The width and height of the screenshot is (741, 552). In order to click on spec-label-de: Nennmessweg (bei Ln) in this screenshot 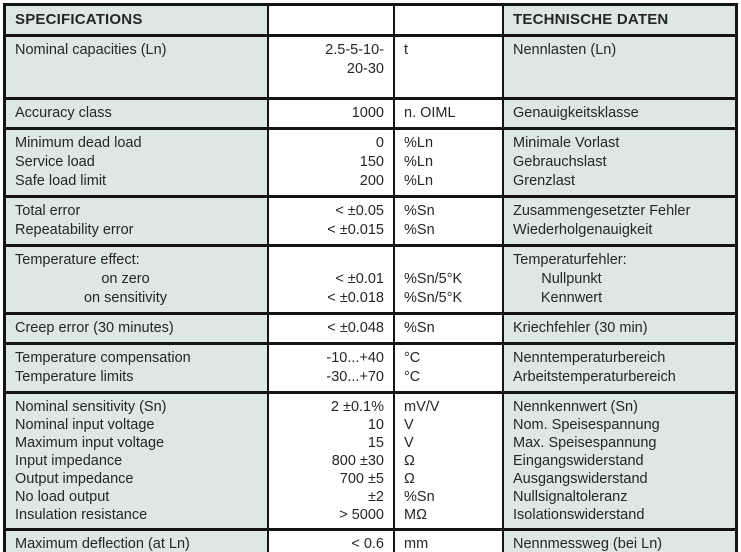, I will do `click(618, 541)`.